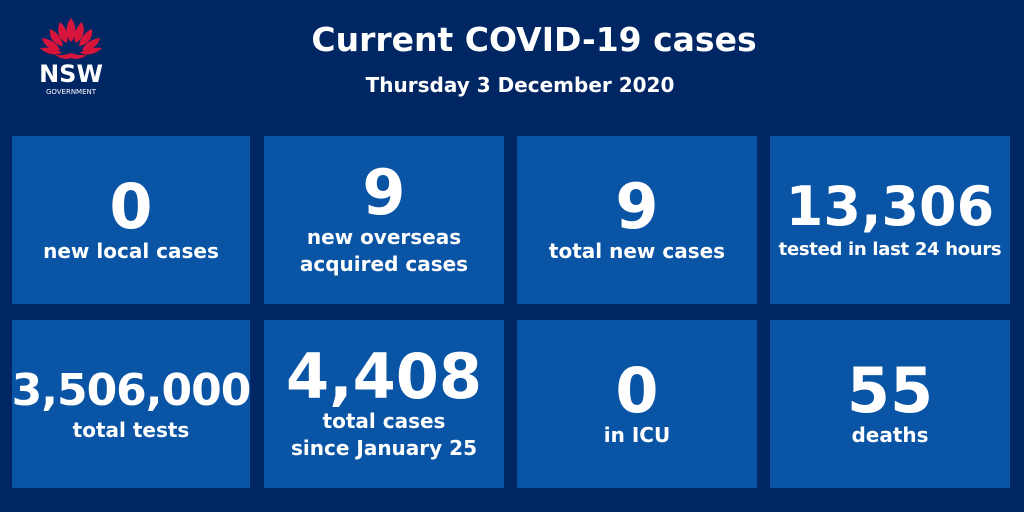 The width and height of the screenshot is (1024, 512). I want to click on stat-tile-tested-24h: 13,306 tested in last 24 hours, so click(890, 220).